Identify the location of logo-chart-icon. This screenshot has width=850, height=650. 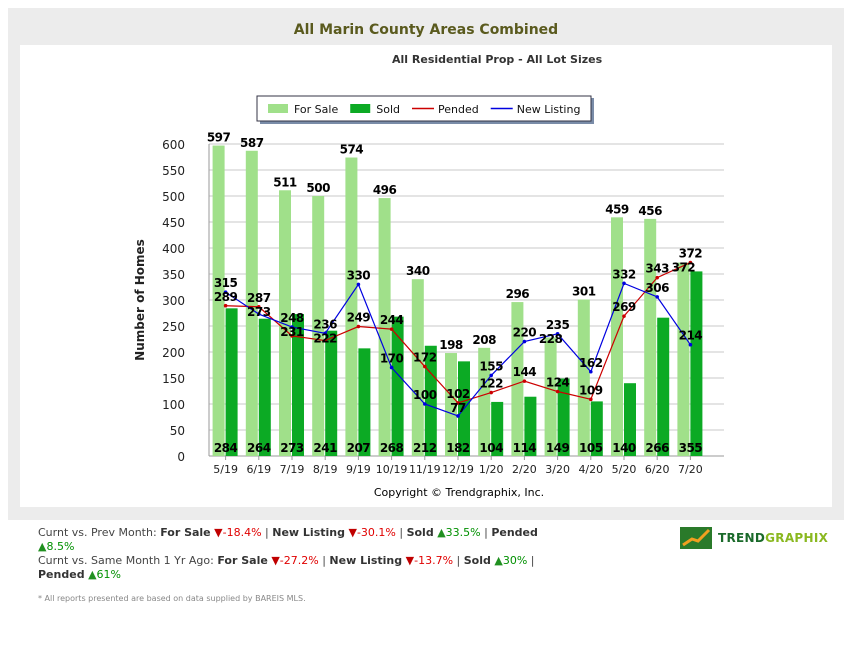
(696, 538).